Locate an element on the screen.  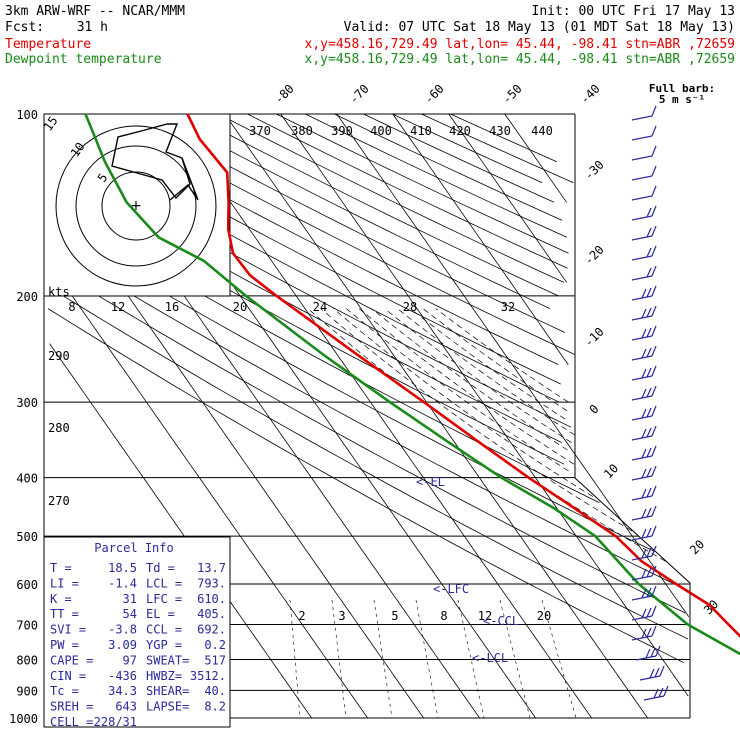
parcel-value: -3.8 is located at coordinates (122, 630).